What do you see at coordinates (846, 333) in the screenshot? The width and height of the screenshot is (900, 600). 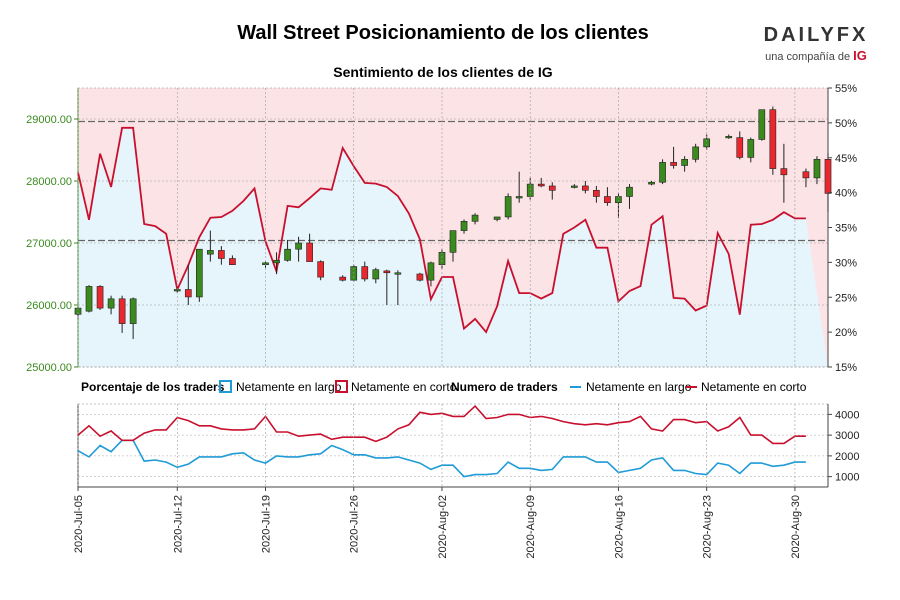 I see `pct-tick-label: 20%` at bounding box center [846, 333].